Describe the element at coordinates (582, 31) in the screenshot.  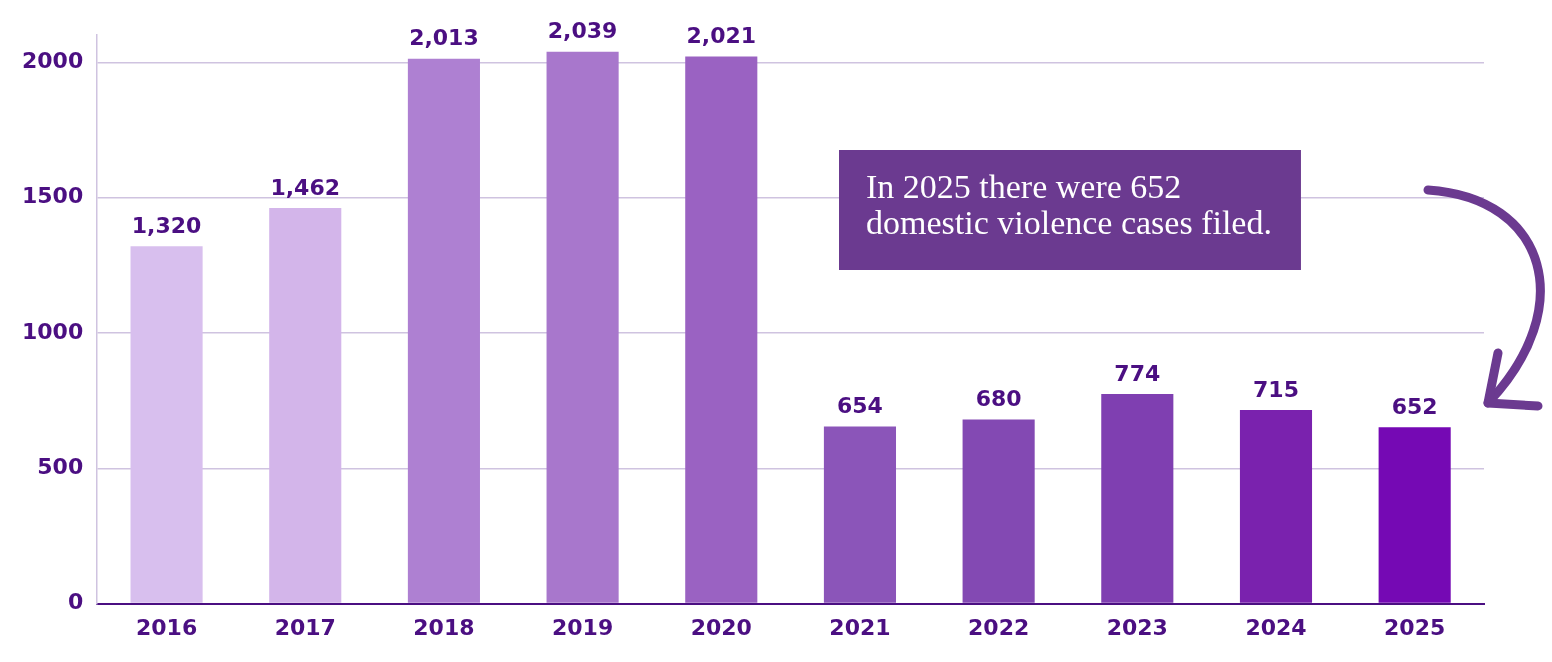
I see `data-label: 2,039` at that location.